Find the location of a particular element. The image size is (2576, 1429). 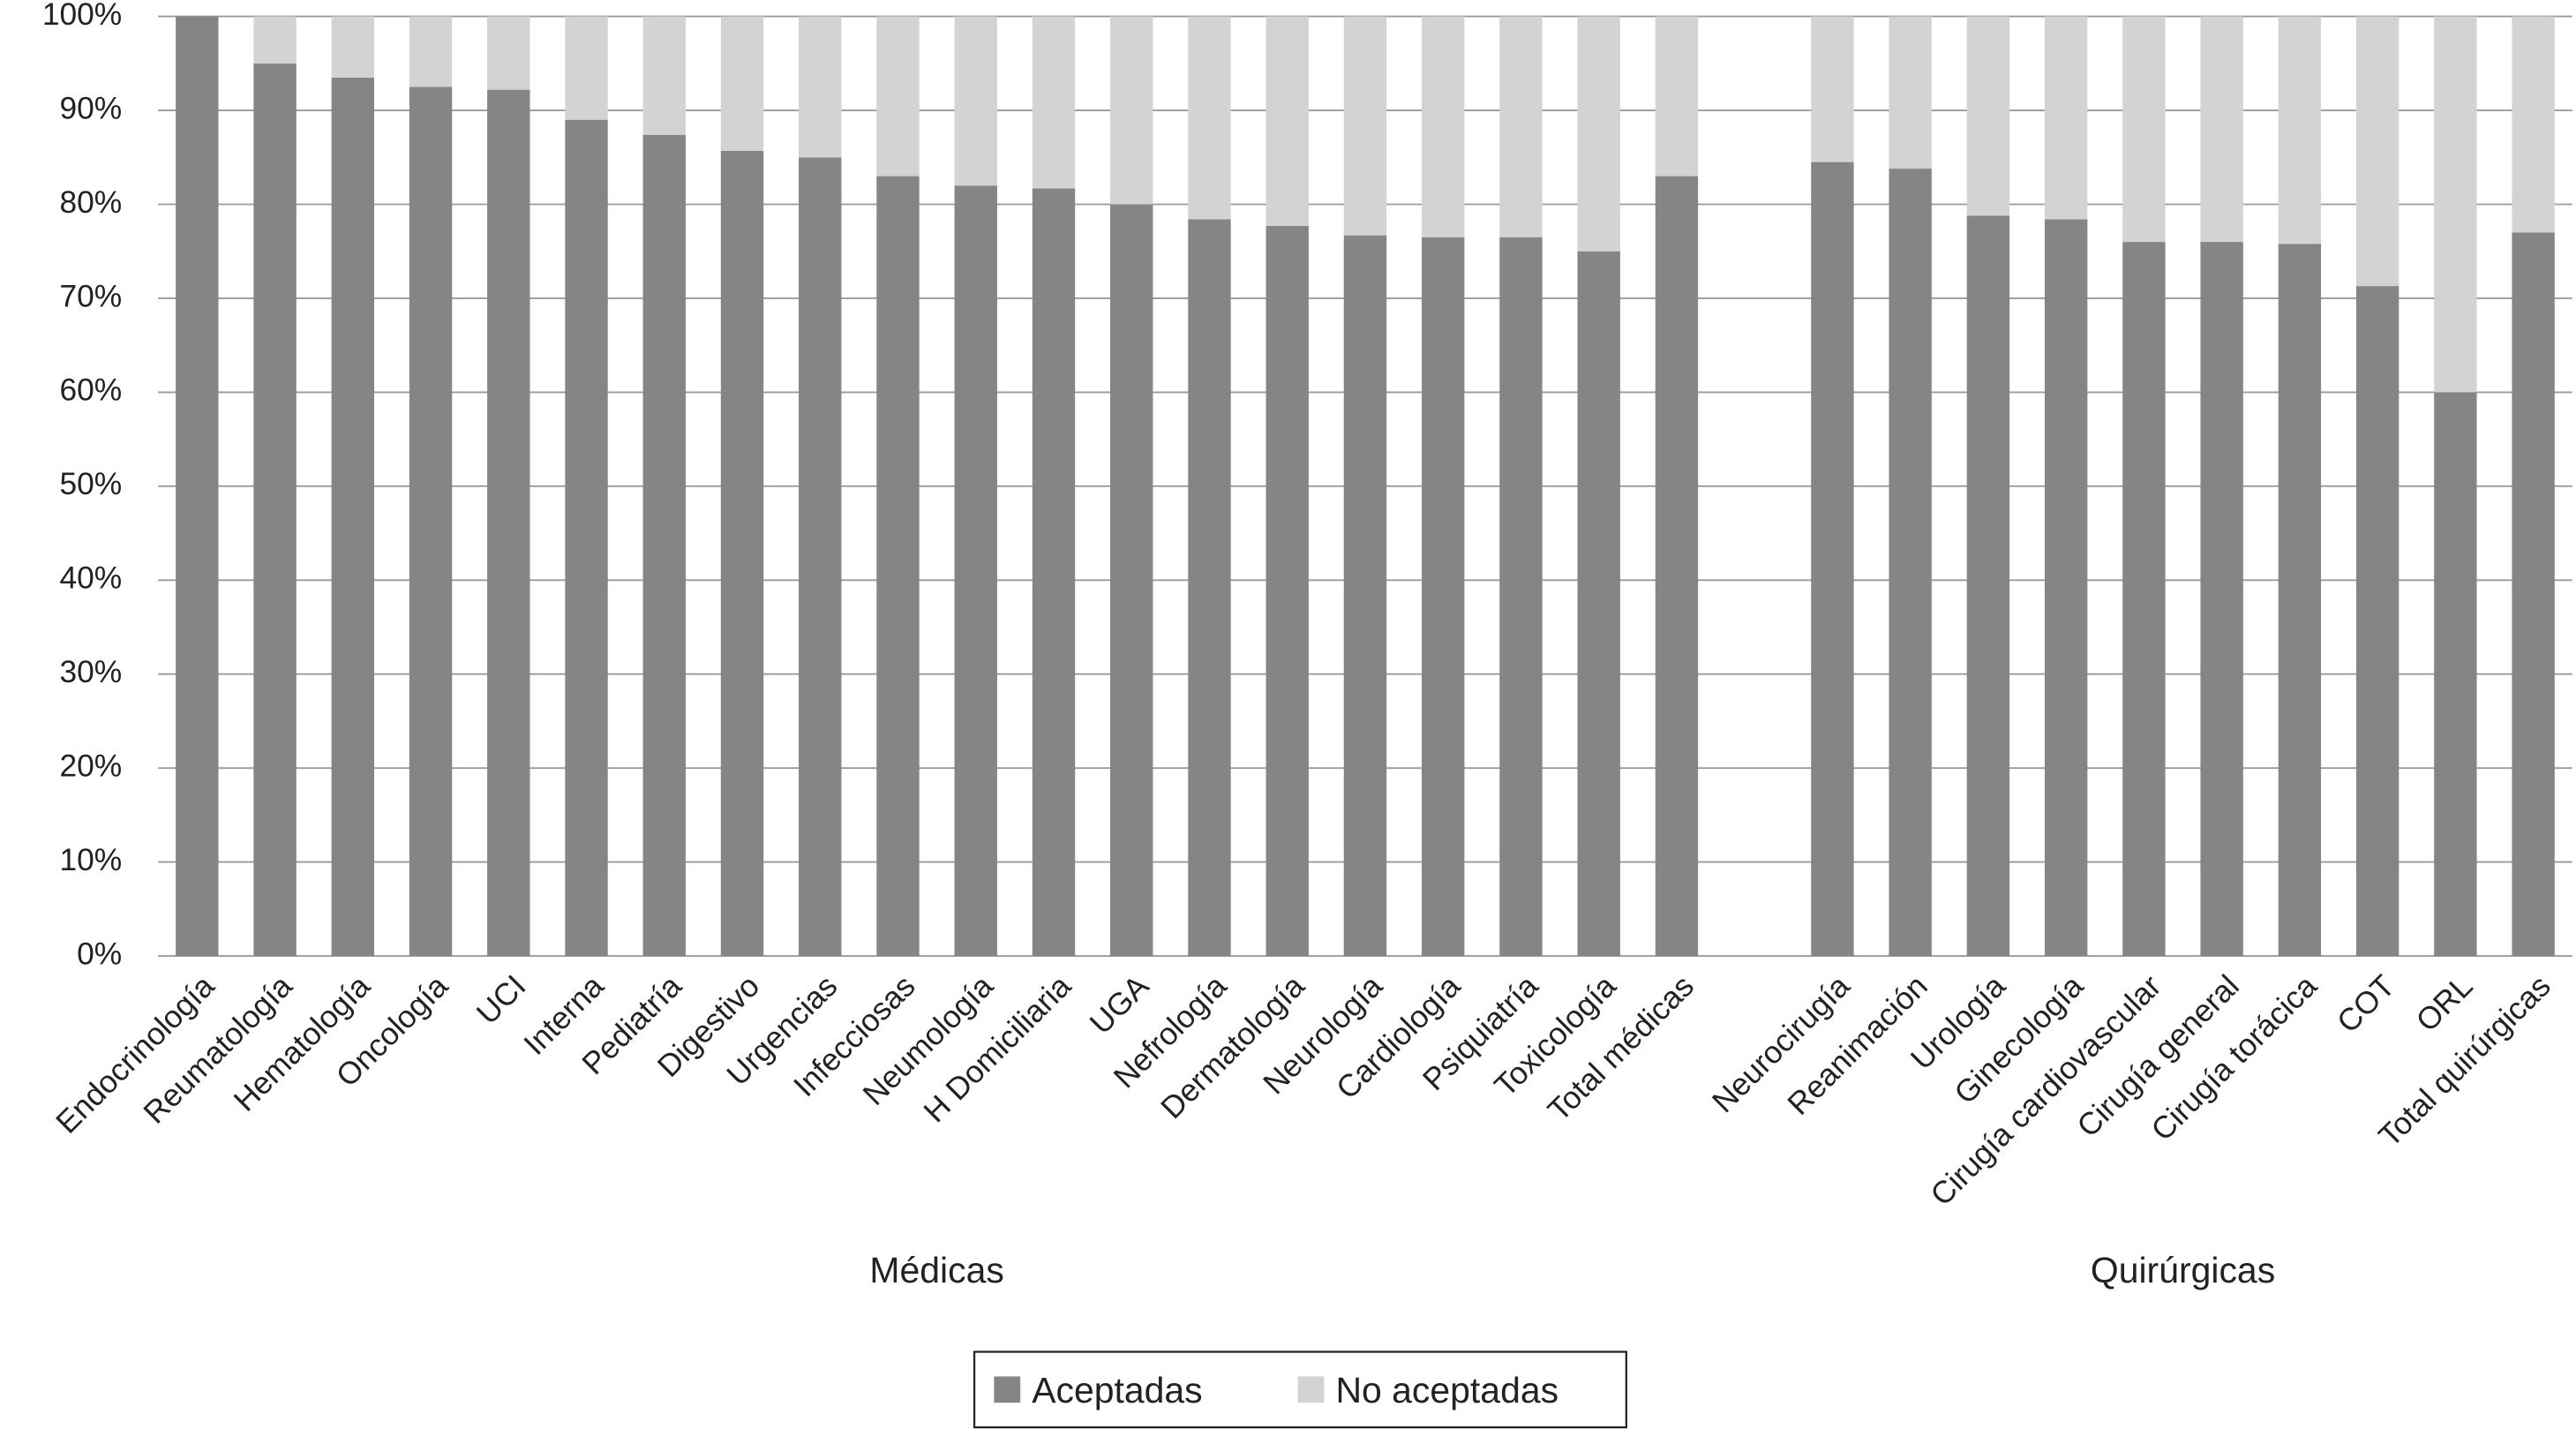

group-label: Quirúrgicas is located at coordinates (2183, 1270).